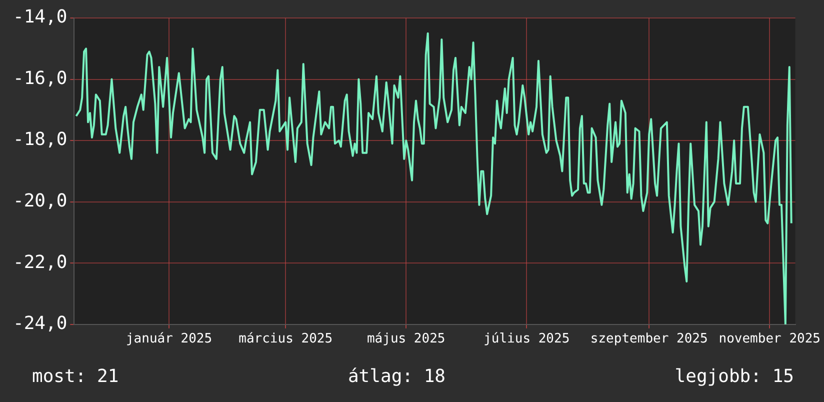 The image size is (824, 402). Describe the element at coordinates (769, 339) in the screenshot. I see `x-tick-label: november 2025` at that location.